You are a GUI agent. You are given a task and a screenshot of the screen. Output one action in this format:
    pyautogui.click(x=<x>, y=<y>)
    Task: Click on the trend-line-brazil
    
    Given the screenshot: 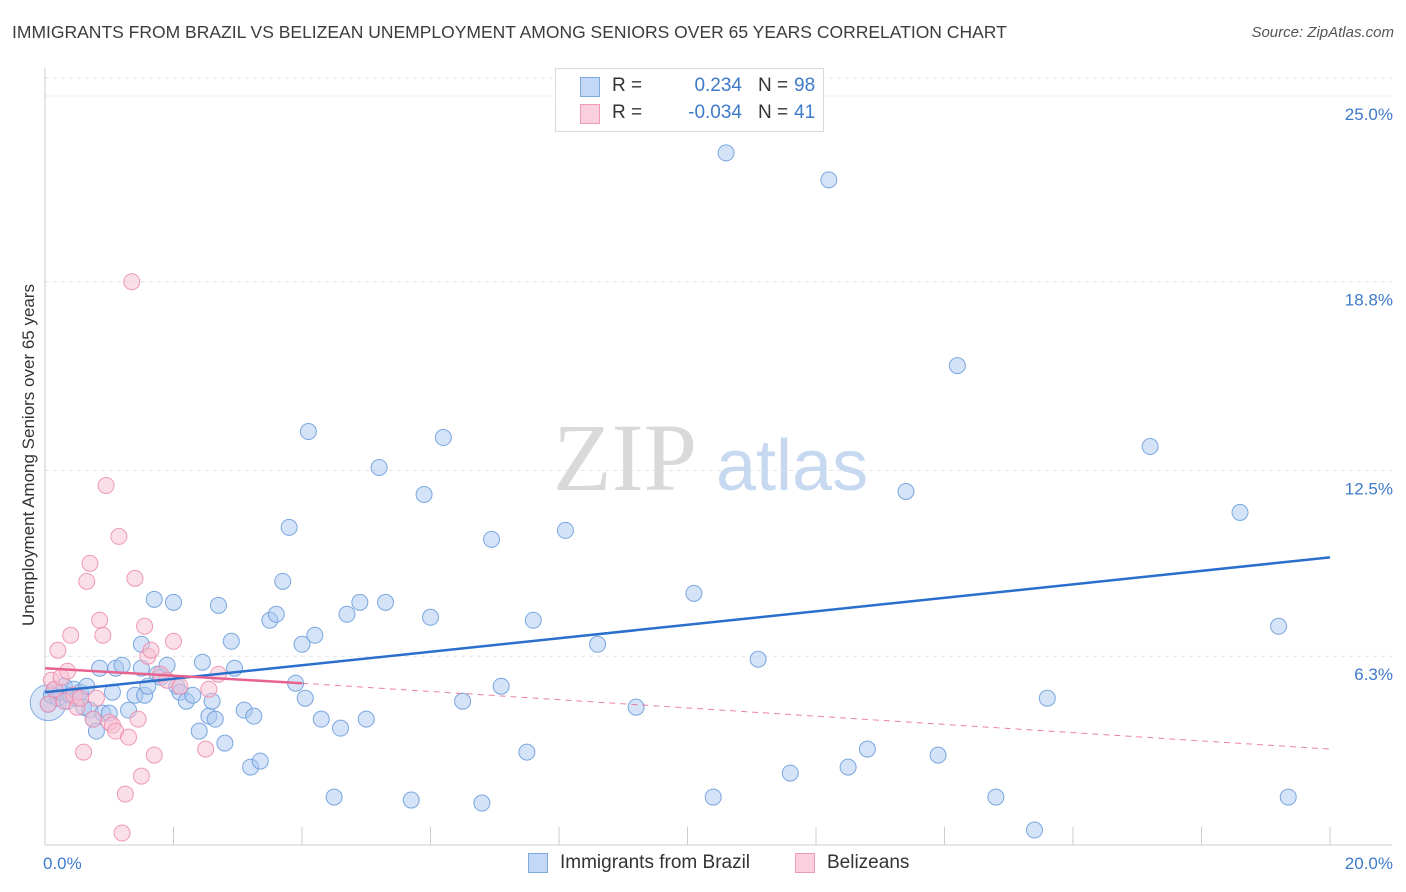 What is the action you would take?
    pyautogui.click(x=687, y=625)
    